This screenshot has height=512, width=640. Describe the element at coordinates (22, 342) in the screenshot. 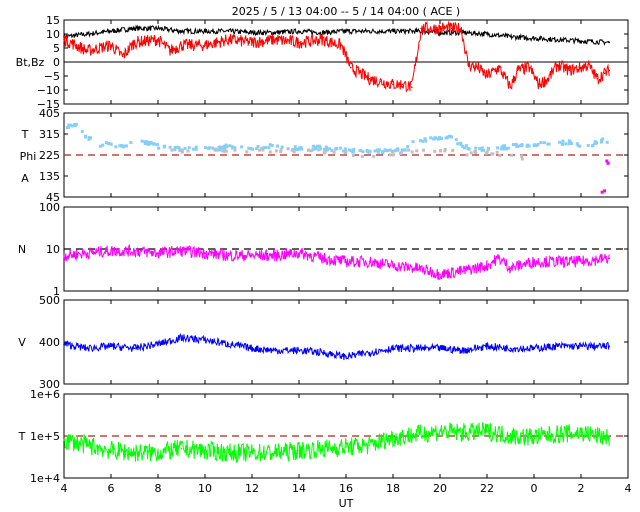

I see `y-label: V` at that location.